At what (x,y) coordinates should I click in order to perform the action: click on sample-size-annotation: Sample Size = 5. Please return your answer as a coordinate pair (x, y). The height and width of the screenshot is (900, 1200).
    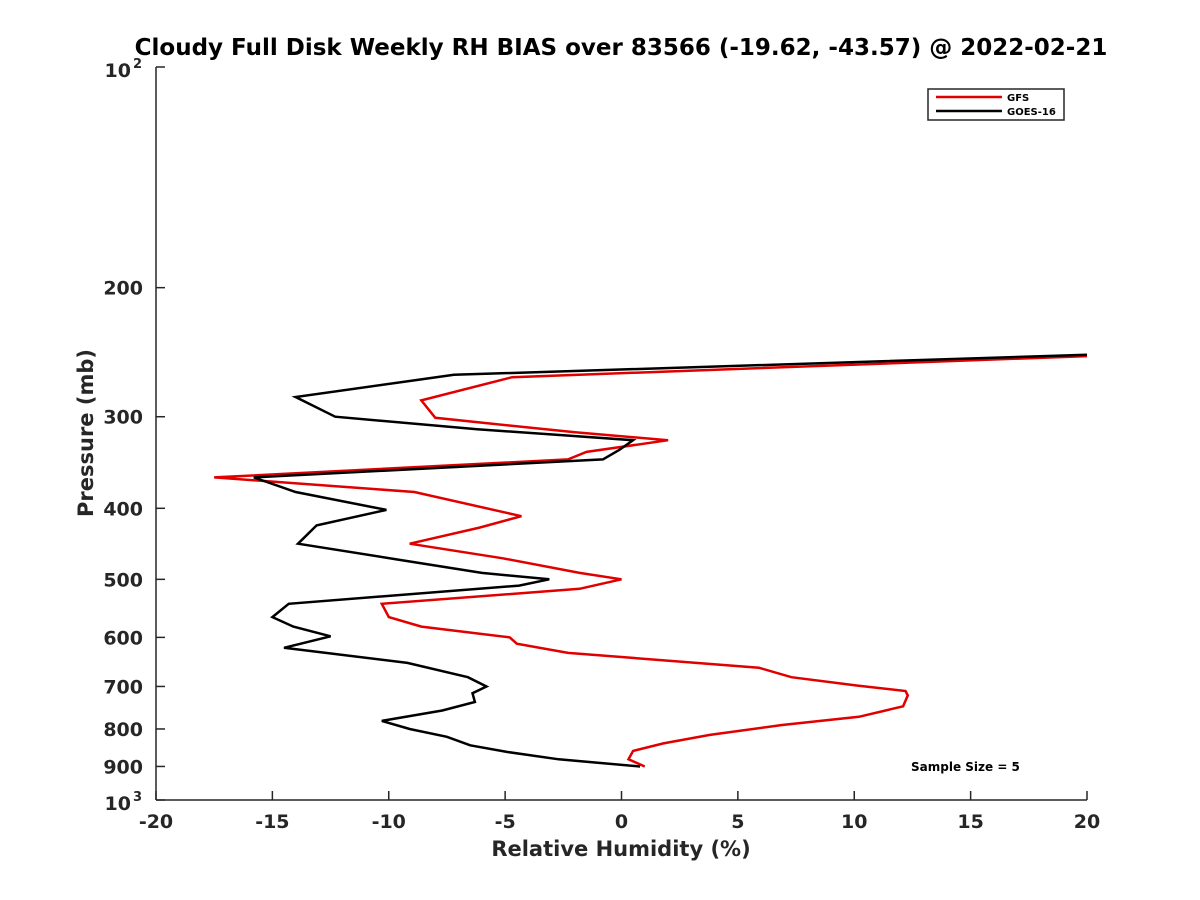
    Looking at the image, I should click on (965, 767).